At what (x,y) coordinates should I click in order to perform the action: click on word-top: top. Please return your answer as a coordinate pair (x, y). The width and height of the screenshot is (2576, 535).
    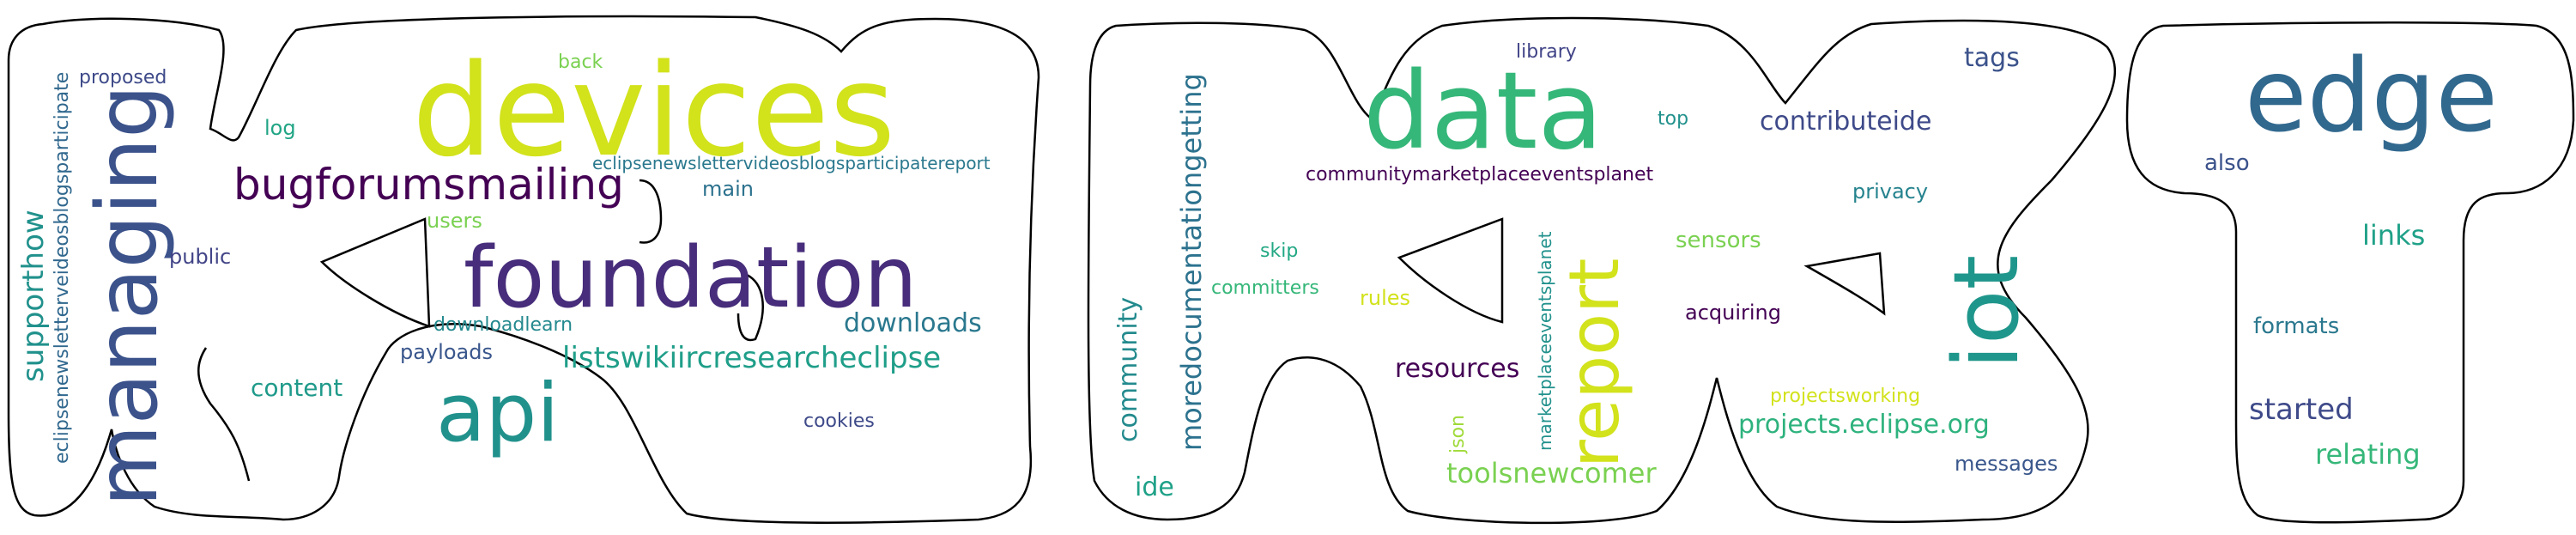
    Looking at the image, I should click on (1673, 119).